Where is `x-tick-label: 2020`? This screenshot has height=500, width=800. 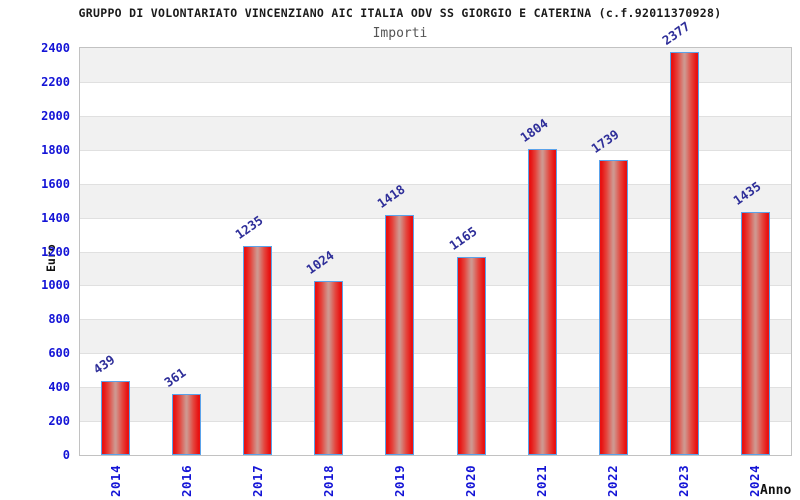
x-tick-label: 2020 is located at coordinates (470, 480).